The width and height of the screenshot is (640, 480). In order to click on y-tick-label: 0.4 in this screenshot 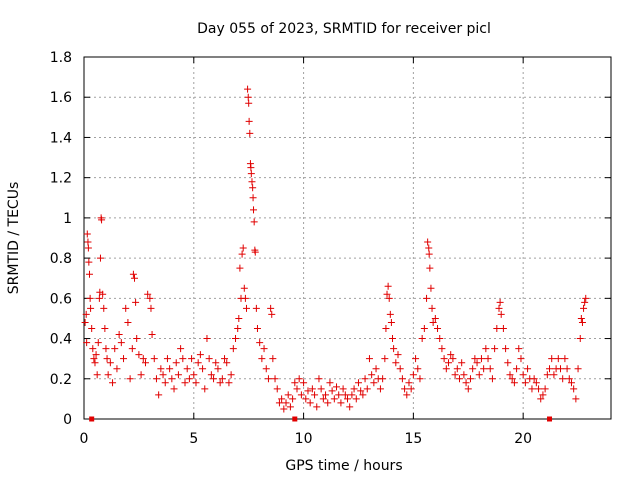, I will do `click(61, 340)`.